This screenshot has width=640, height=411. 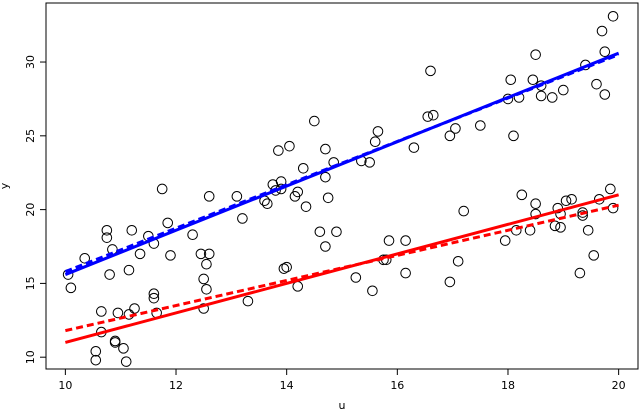 What do you see at coordinates (5, 185) in the screenshot?
I see `y-axis-title: y` at bounding box center [5, 185].